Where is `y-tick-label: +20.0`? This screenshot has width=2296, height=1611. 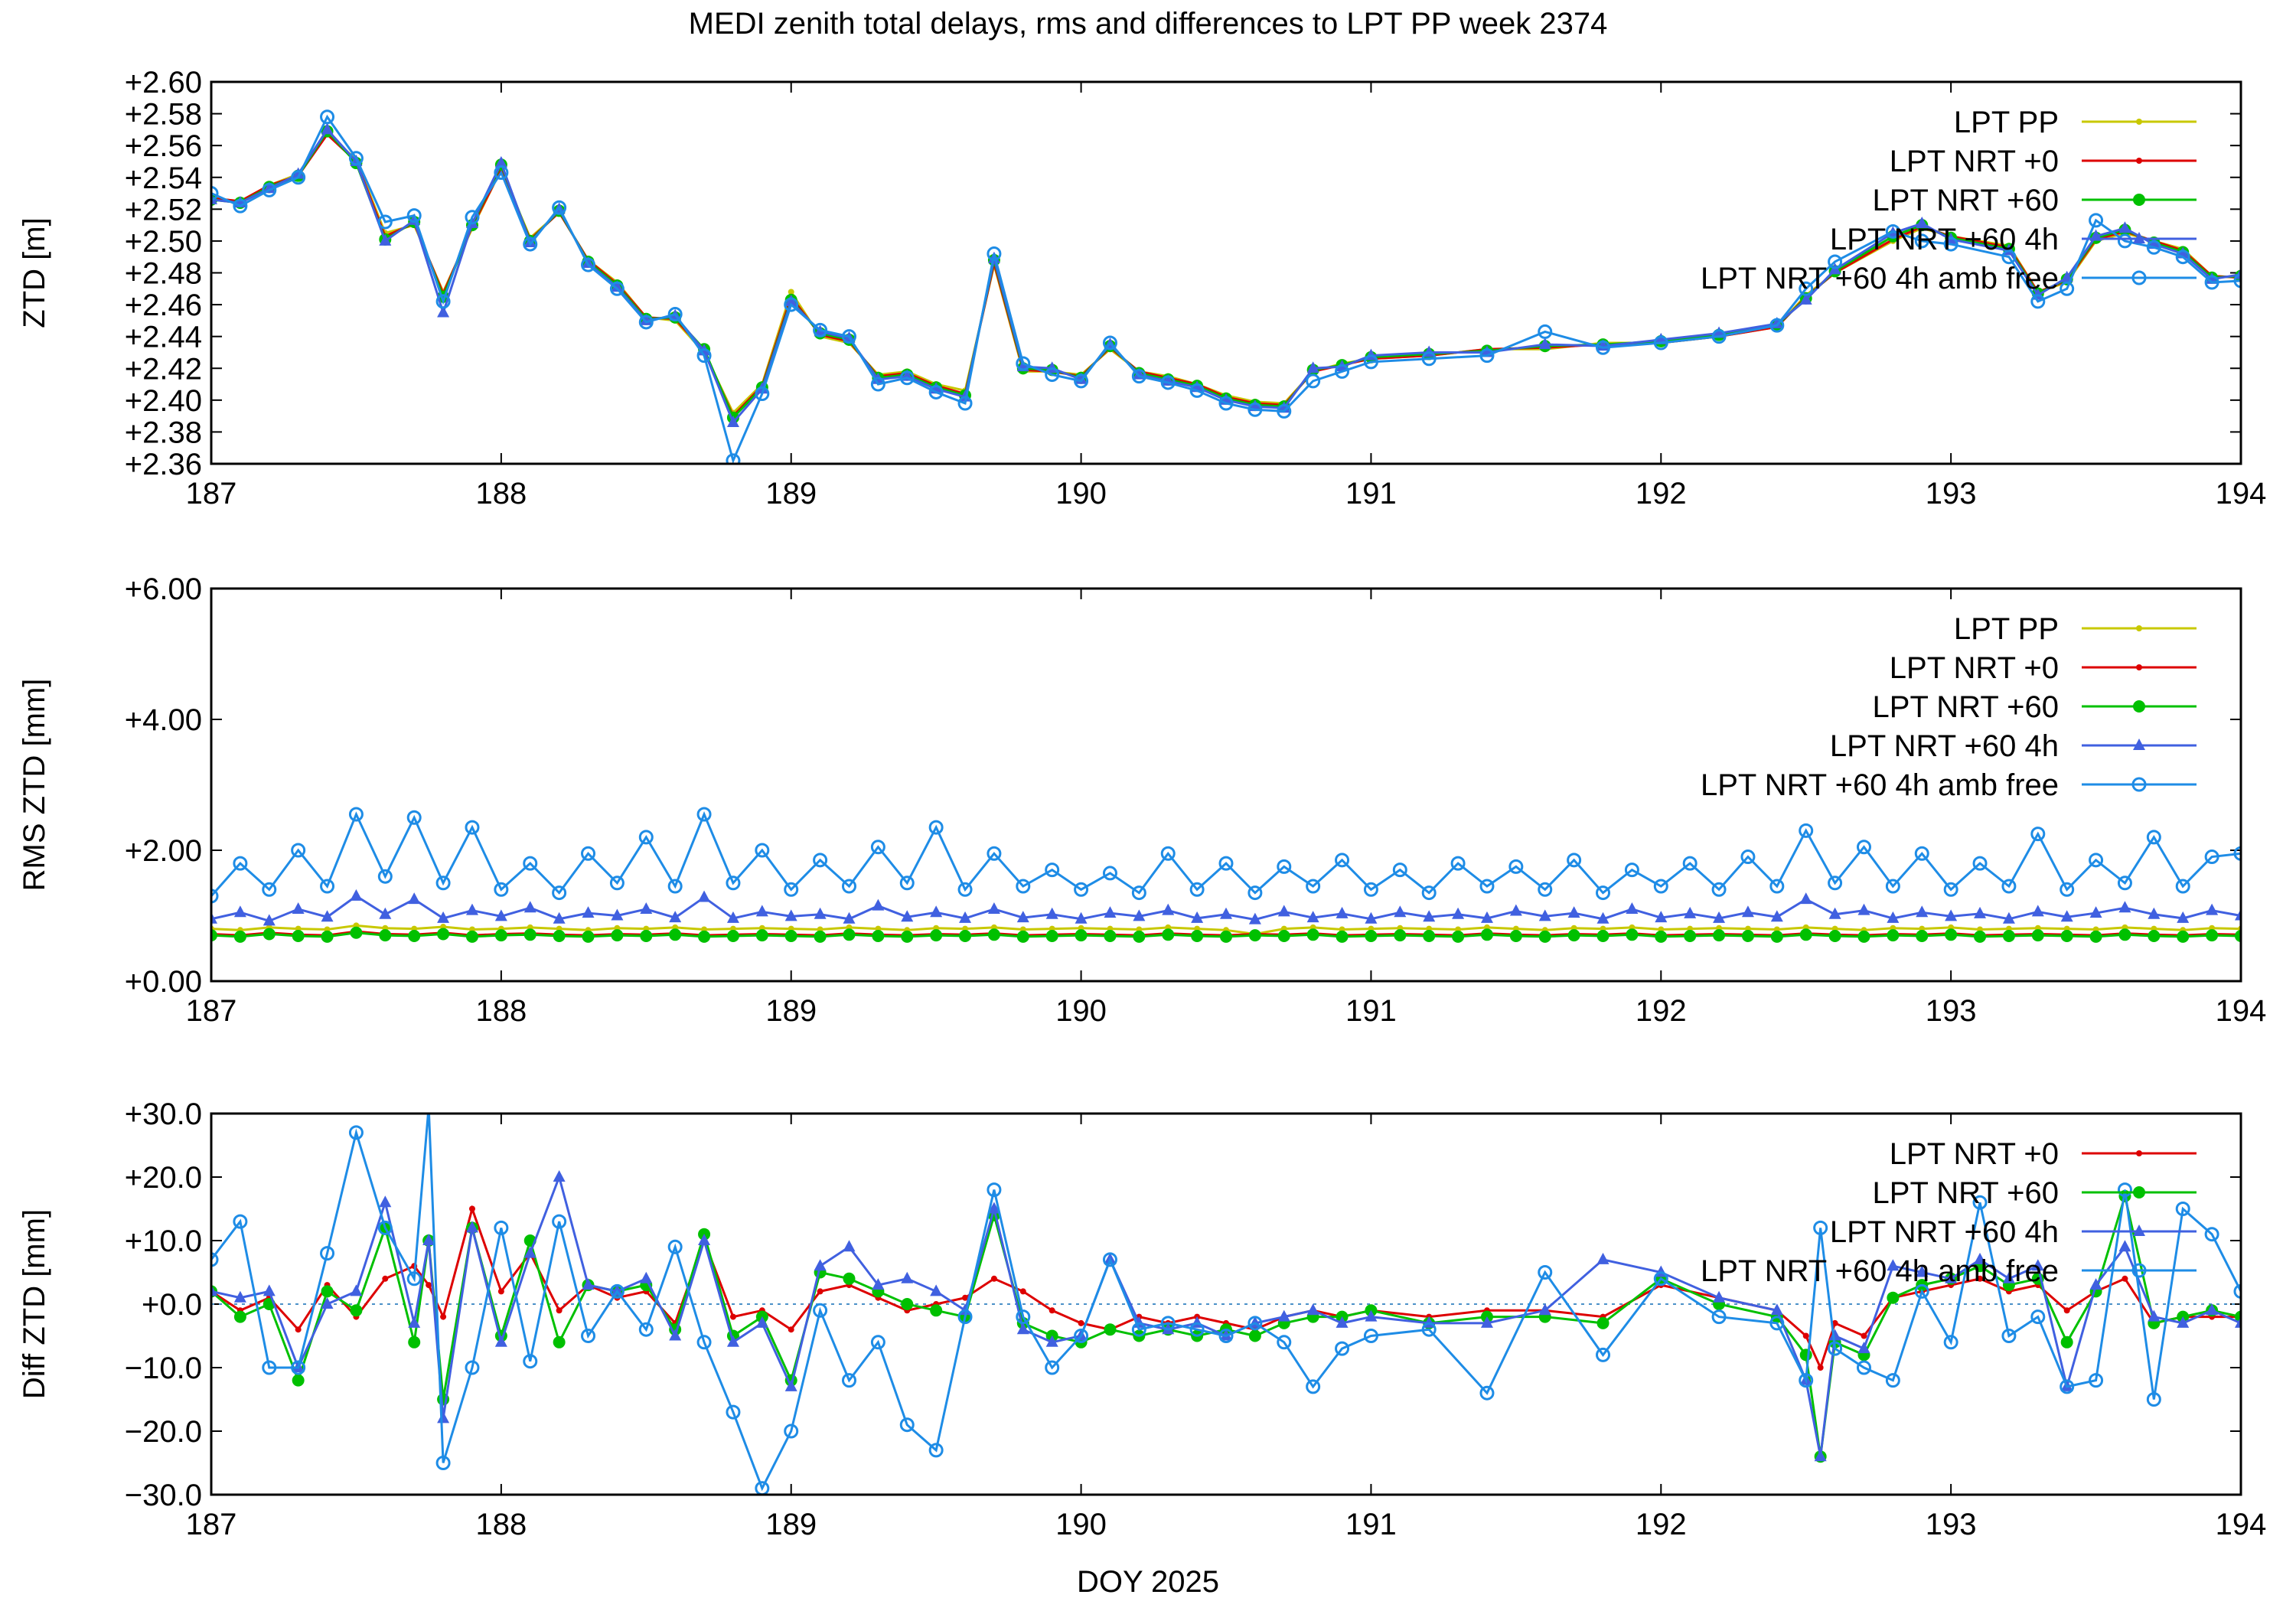 y-tick-label: +20.0 is located at coordinates (163, 1178).